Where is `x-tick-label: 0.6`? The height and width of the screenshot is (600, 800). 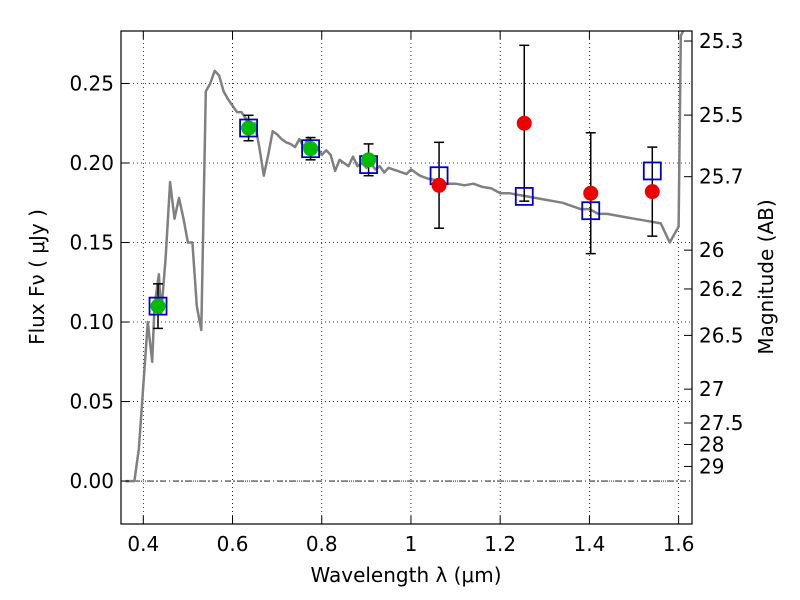 x-tick-label: 0.6 is located at coordinates (233, 544).